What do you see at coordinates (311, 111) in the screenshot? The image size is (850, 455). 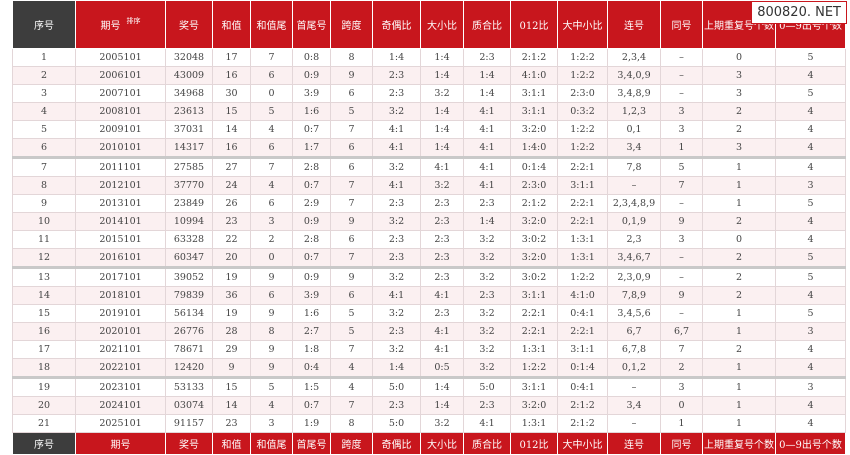 I see `cell: 1:6` at bounding box center [311, 111].